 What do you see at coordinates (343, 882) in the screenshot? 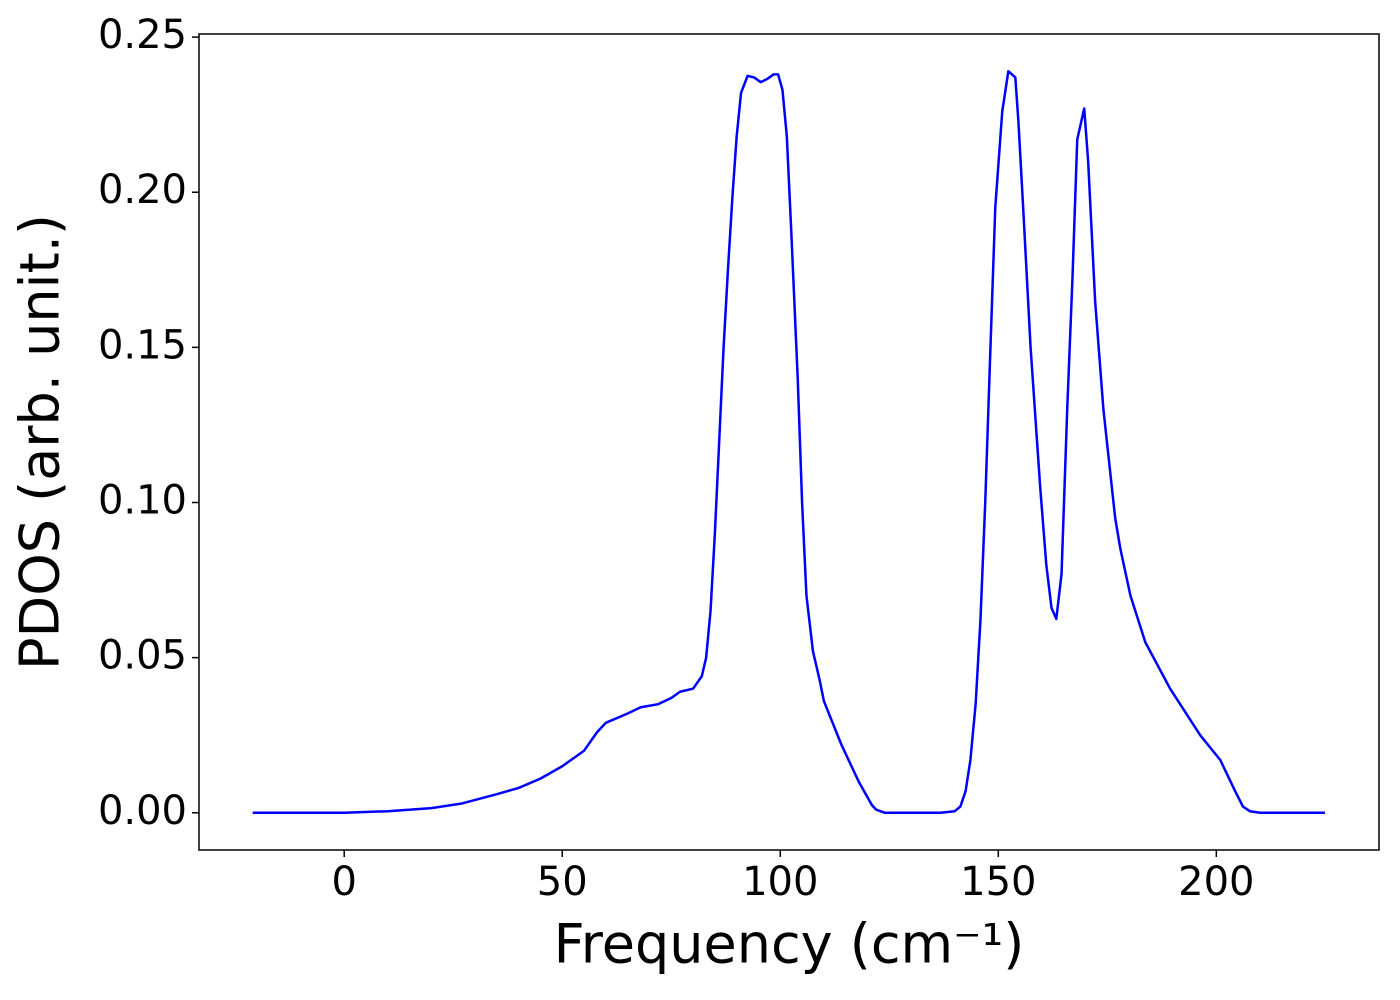
I see `x-tick-label: 0` at bounding box center [343, 882].